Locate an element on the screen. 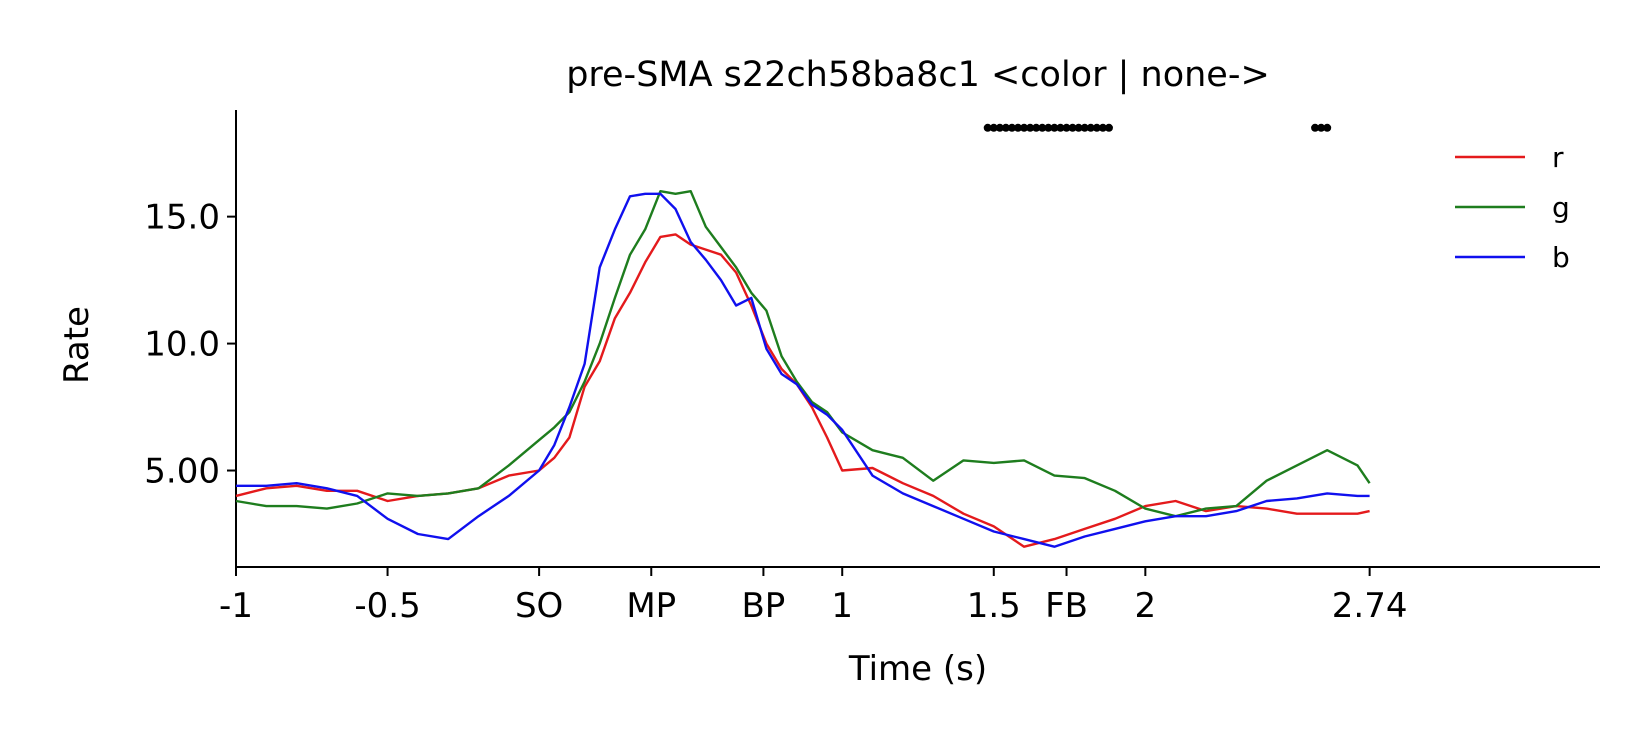  x-tick-label: 1.5 is located at coordinates (994, 606).